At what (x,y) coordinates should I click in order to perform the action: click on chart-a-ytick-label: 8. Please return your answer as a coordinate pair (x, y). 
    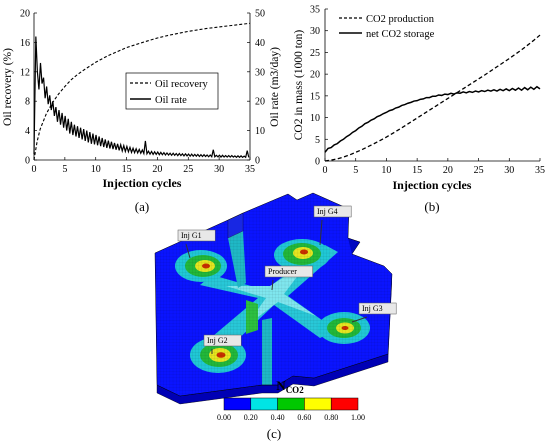
    Looking at the image, I should click on (27, 102).